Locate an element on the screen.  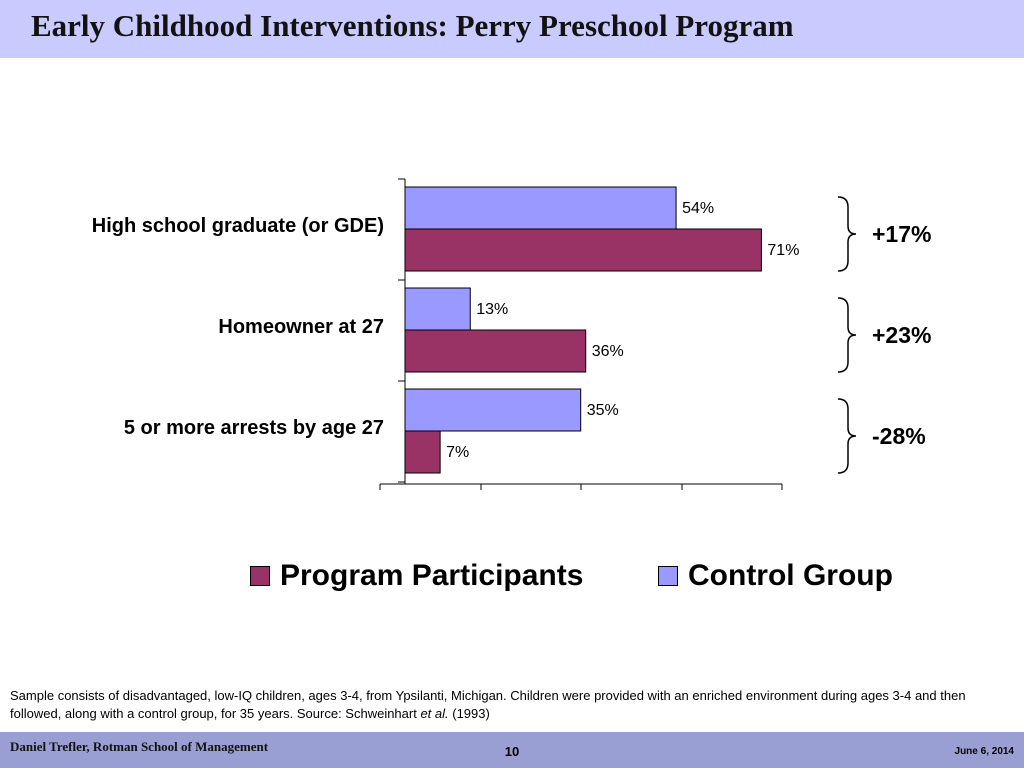
legend-item-control: Control Group is located at coordinates (775, 576).